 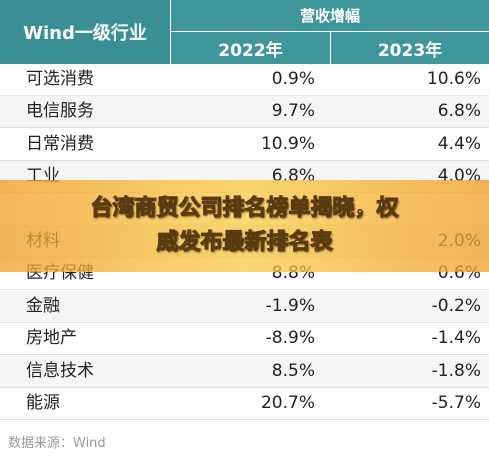 What do you see at coordinates (459, 111) in the screenshot?
I see `value-cell: 6.8%` at bounding box center [459, 111].